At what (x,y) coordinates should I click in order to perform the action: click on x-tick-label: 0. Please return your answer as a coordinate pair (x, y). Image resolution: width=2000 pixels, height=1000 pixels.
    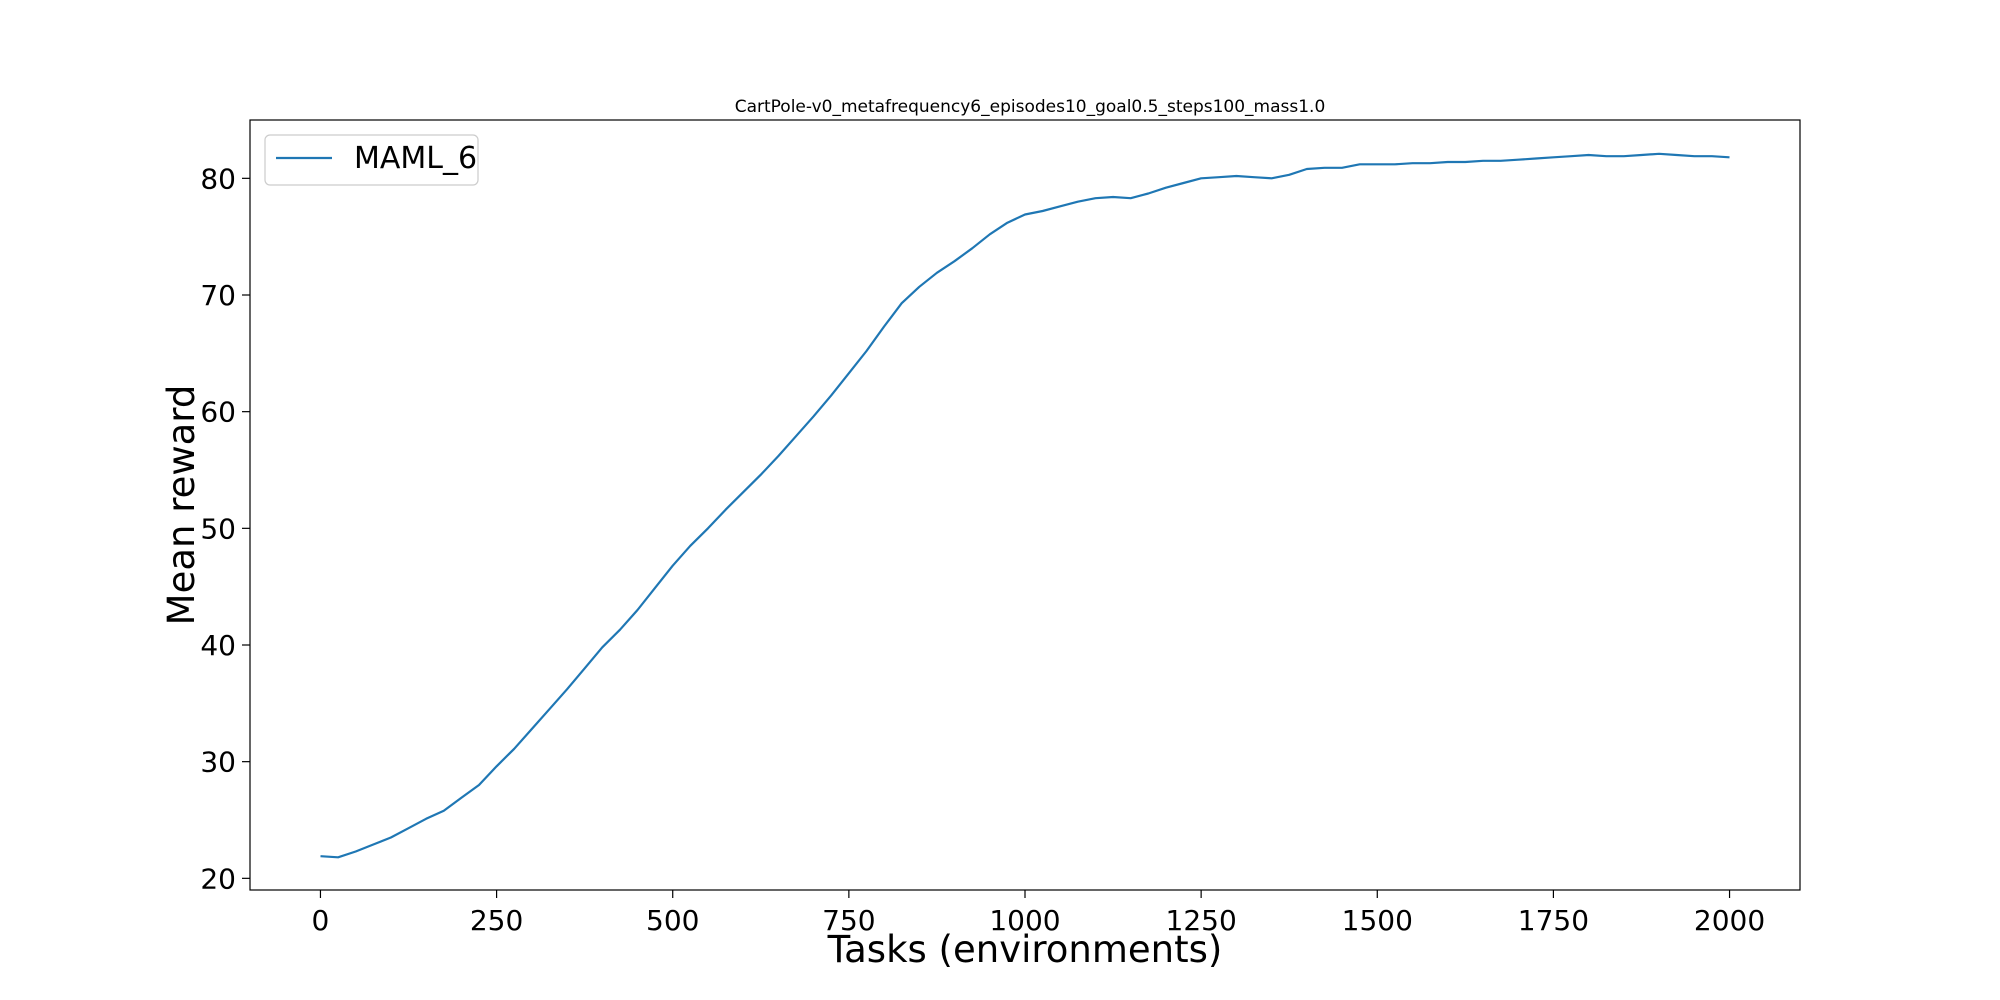
    Looking at the image, I should click on (321, 920).